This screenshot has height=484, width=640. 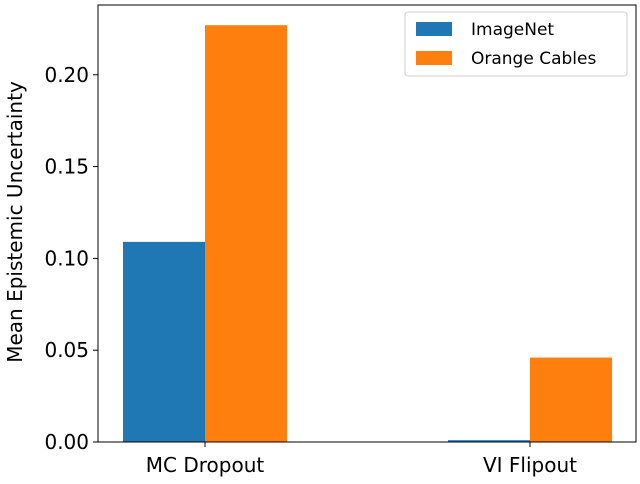 I want to click on y-tick-label: 0.20, so click(x=66, y=75).